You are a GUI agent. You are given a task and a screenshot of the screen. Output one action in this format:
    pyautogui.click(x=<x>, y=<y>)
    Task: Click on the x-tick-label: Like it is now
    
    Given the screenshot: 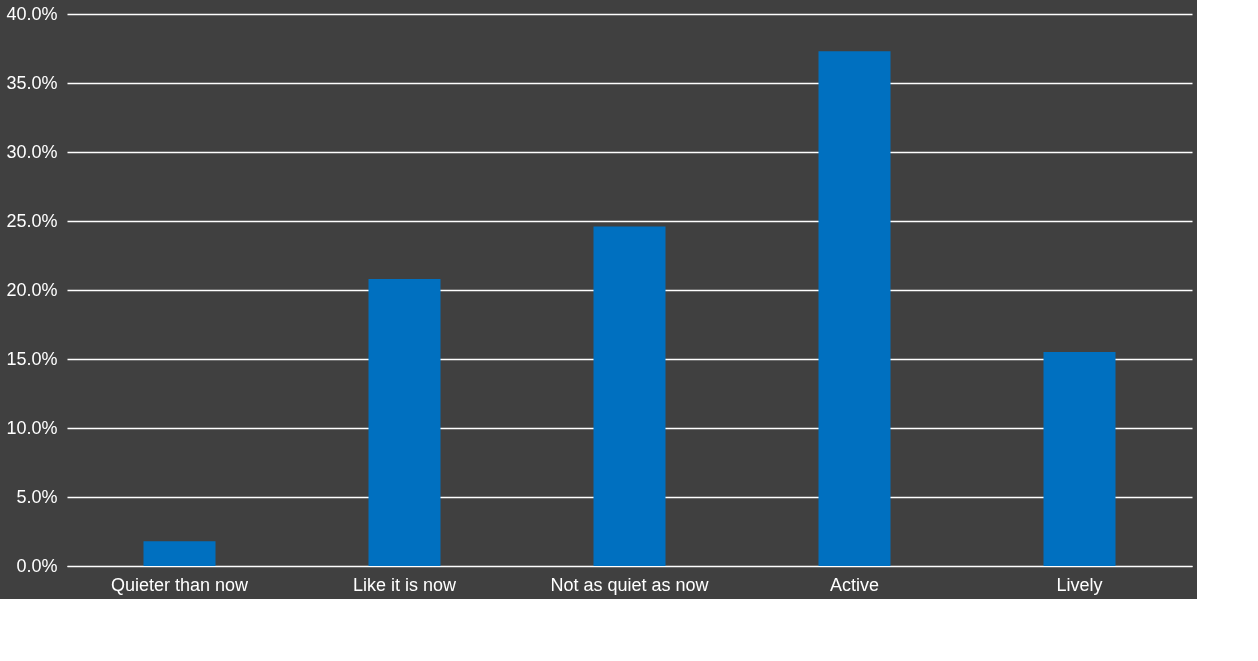 What is the action you would take?
    pyautogui.click(x=405, y=584)
    